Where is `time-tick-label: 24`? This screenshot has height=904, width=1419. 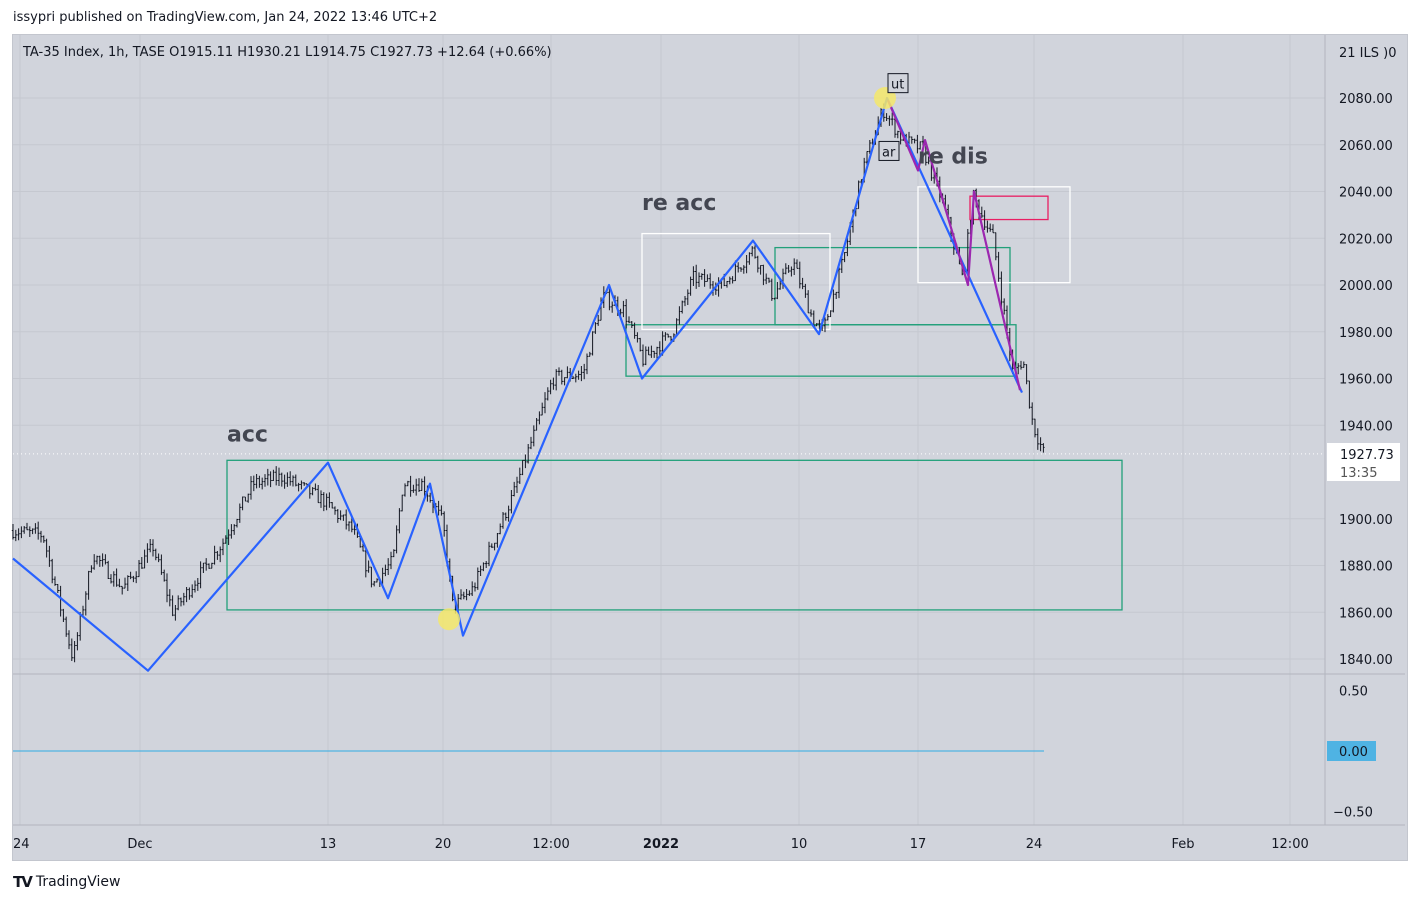 time-tick-label: 24 is located at coordinates (21, 844).